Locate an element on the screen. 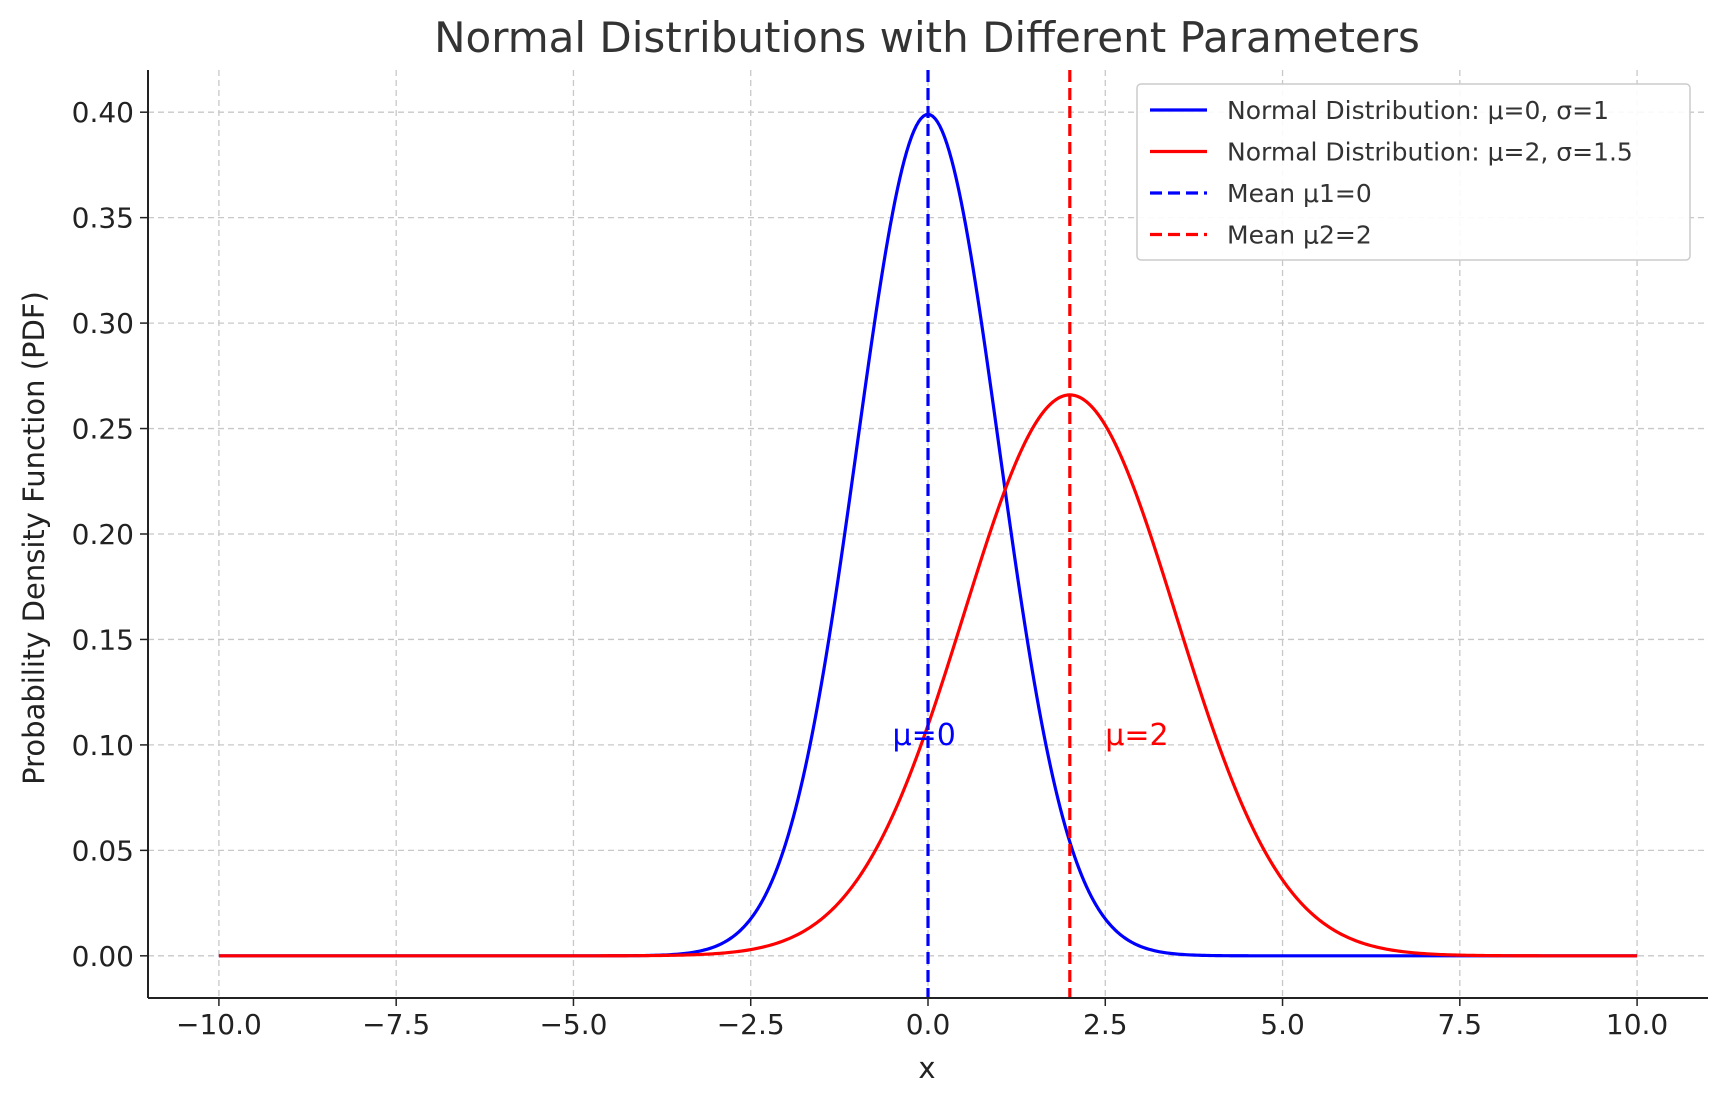  y-tick-label: 0.30 is located at coordinates (103, 323).